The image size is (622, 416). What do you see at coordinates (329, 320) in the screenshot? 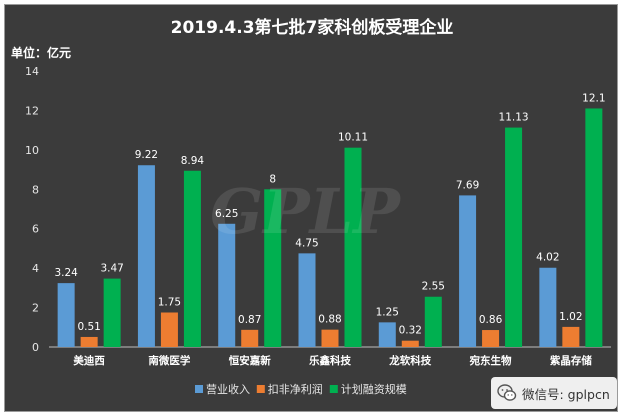
I see `data-label: 0.88` at bounding box center [329, 320].